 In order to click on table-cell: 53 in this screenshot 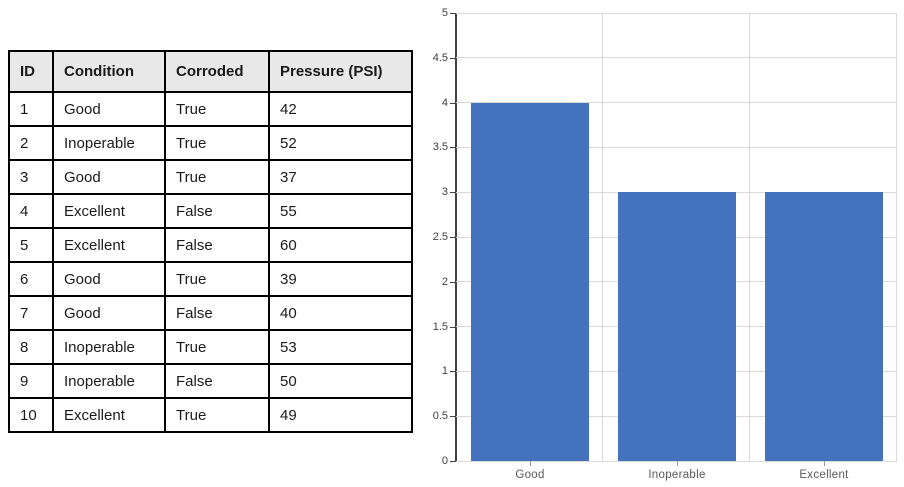, I will do `click(340, 347)`.